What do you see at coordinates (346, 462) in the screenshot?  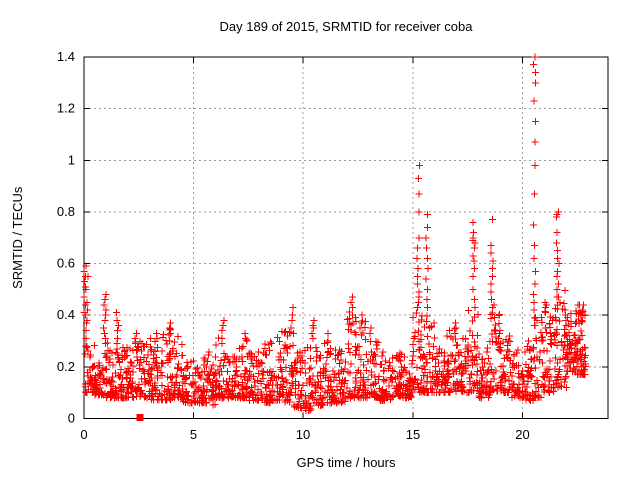 I see `x-axis-label: GPS time / hours` at bounding box center [346, 462].